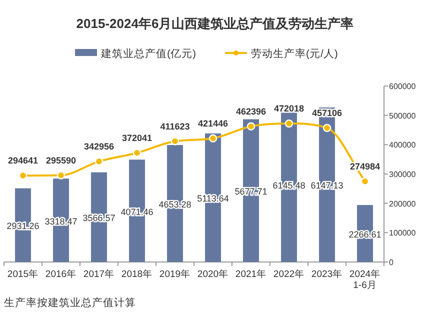 This screenshot has height=325, width=430. Describe the element at coordinates (61, 160) in the screenshot. I see `data-label: 295590` at that location.